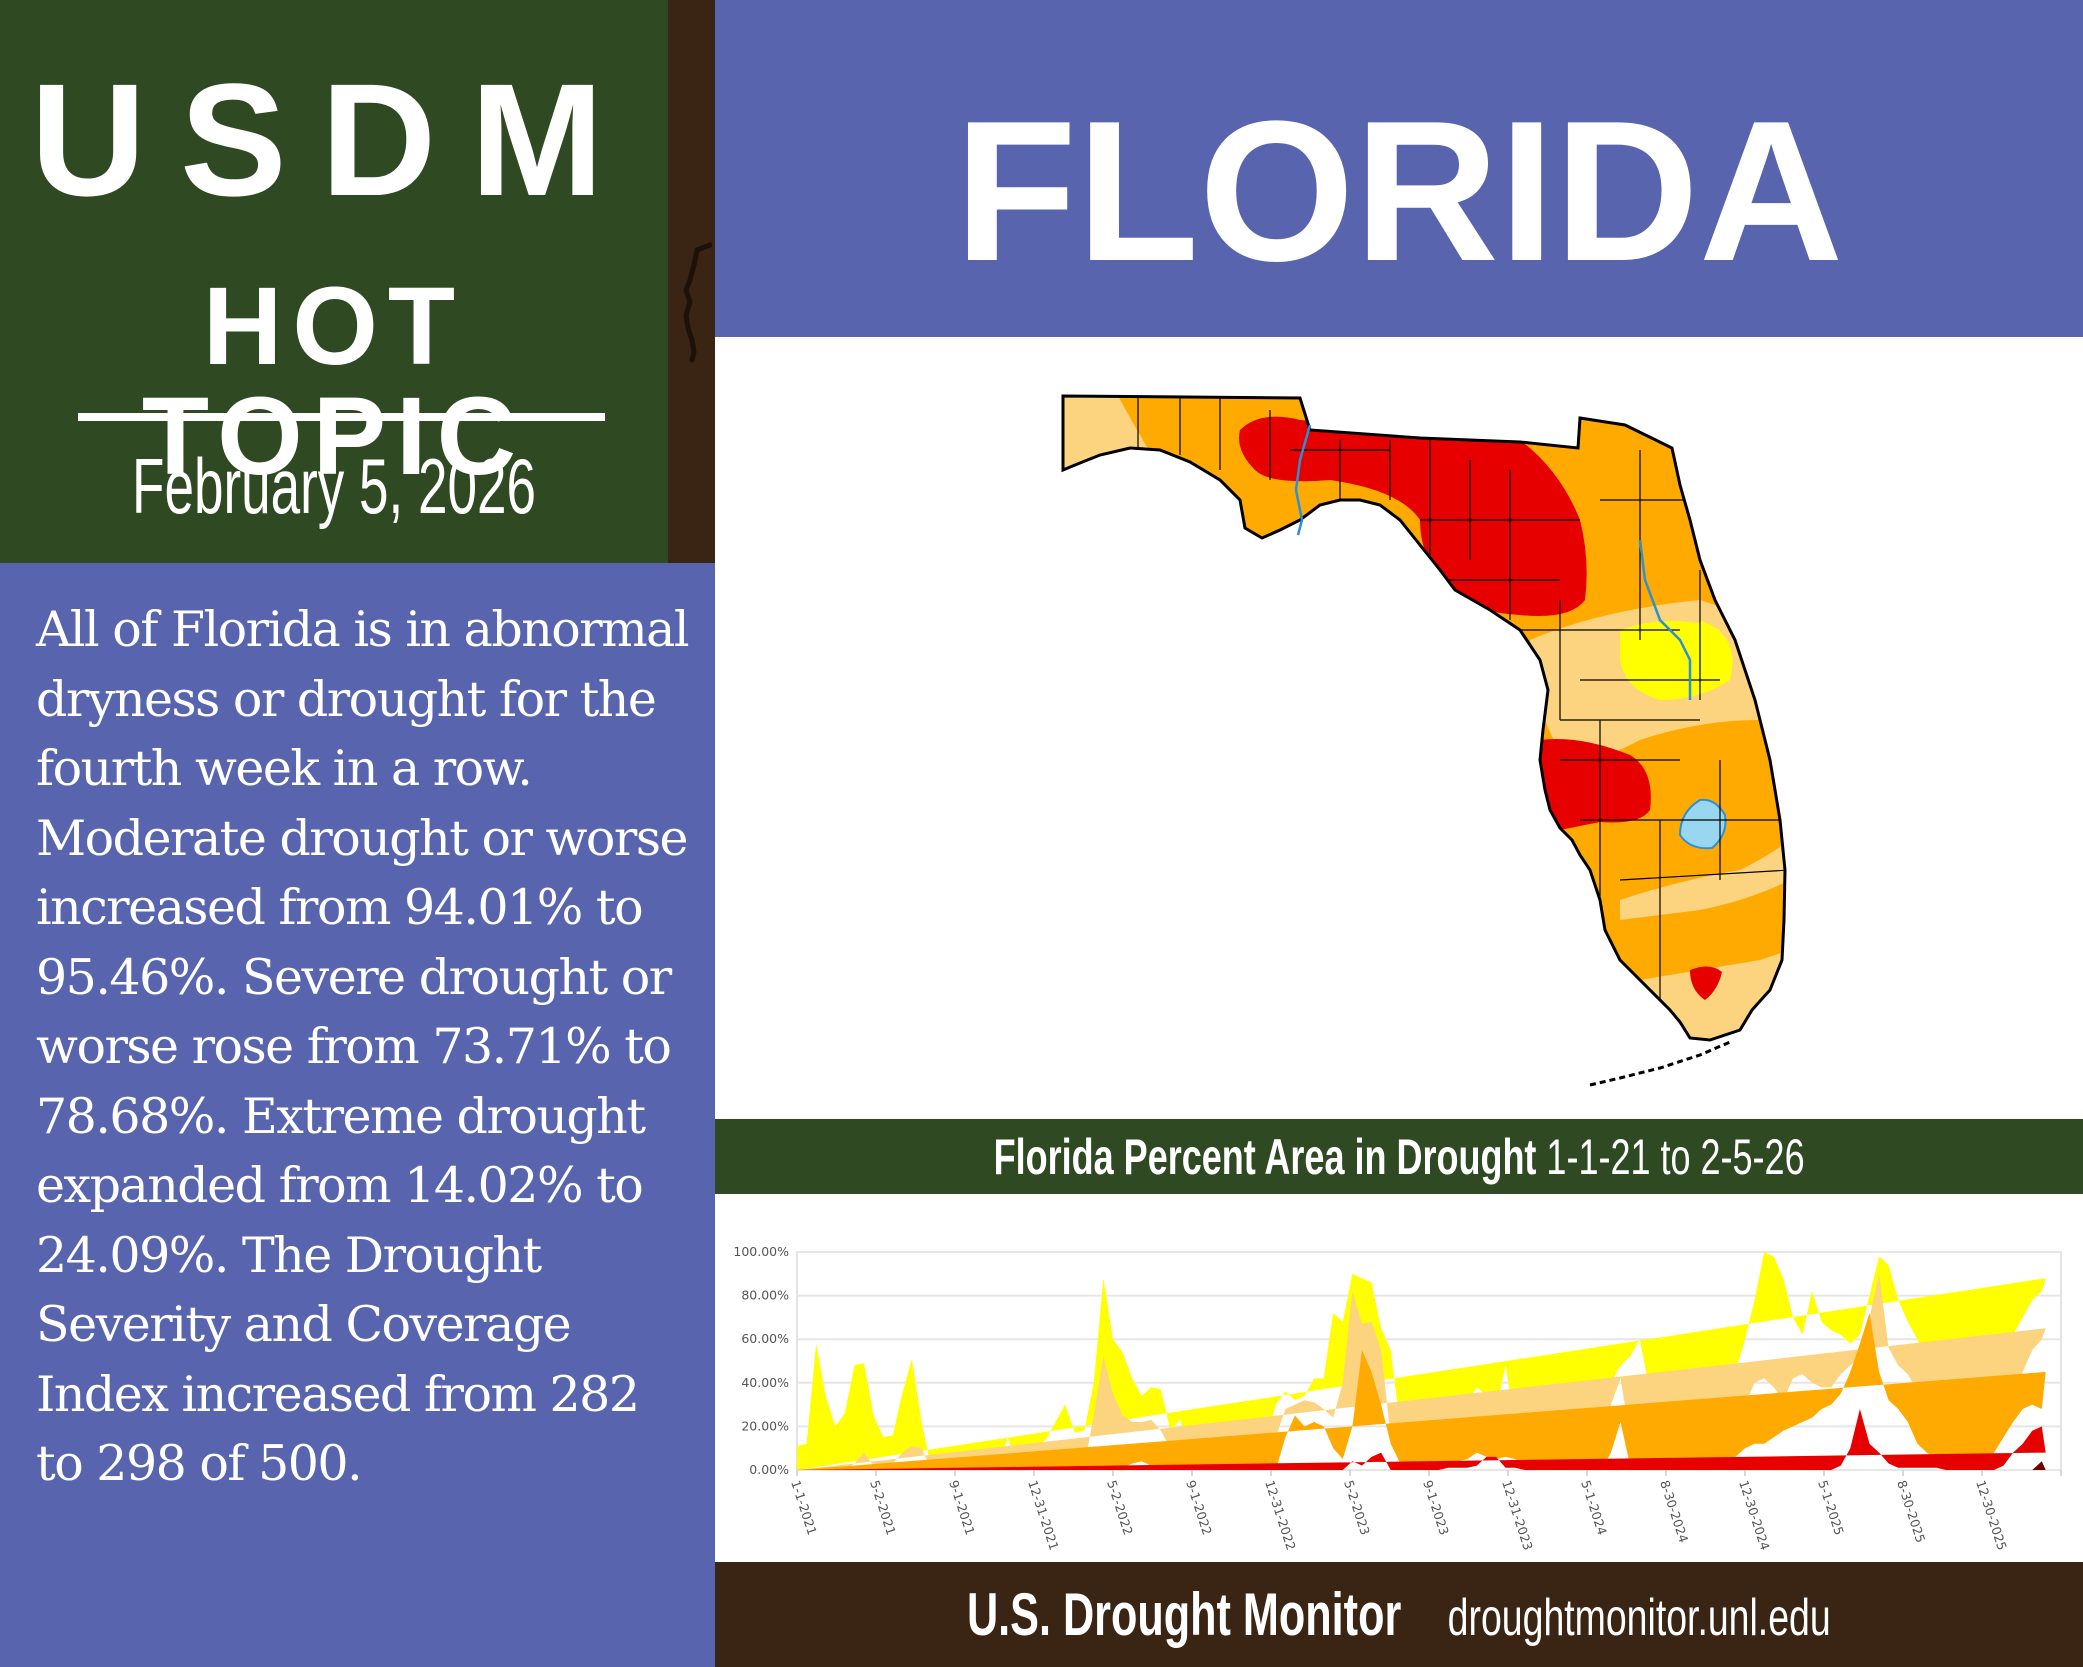  Describe the element at coordinates (334, 486) in the screenshot. I see `date-label: February 5, 2026` at that location.